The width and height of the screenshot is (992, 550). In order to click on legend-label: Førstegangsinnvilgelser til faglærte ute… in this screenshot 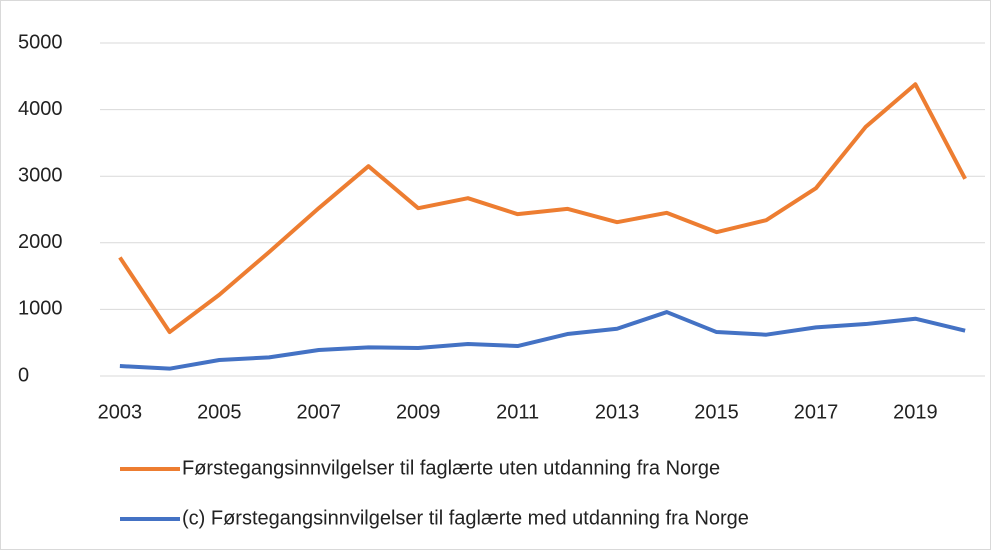, I will do `click(451, 468)`.